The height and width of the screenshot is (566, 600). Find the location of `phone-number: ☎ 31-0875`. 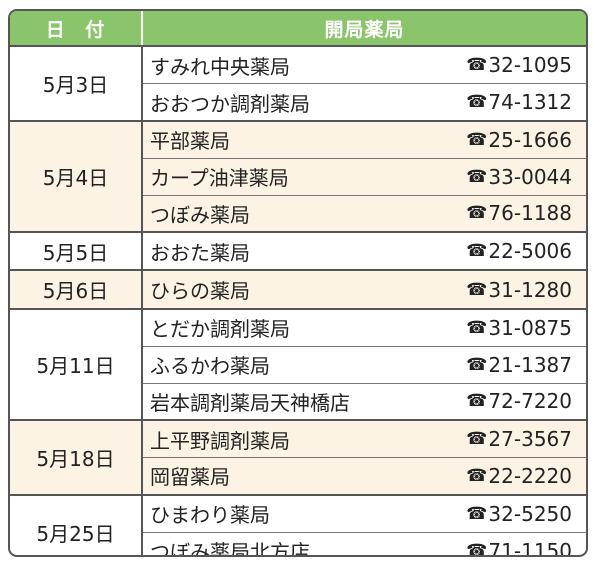

phone-number: ☎ 31-0875 is located at coordinates (519, 328).